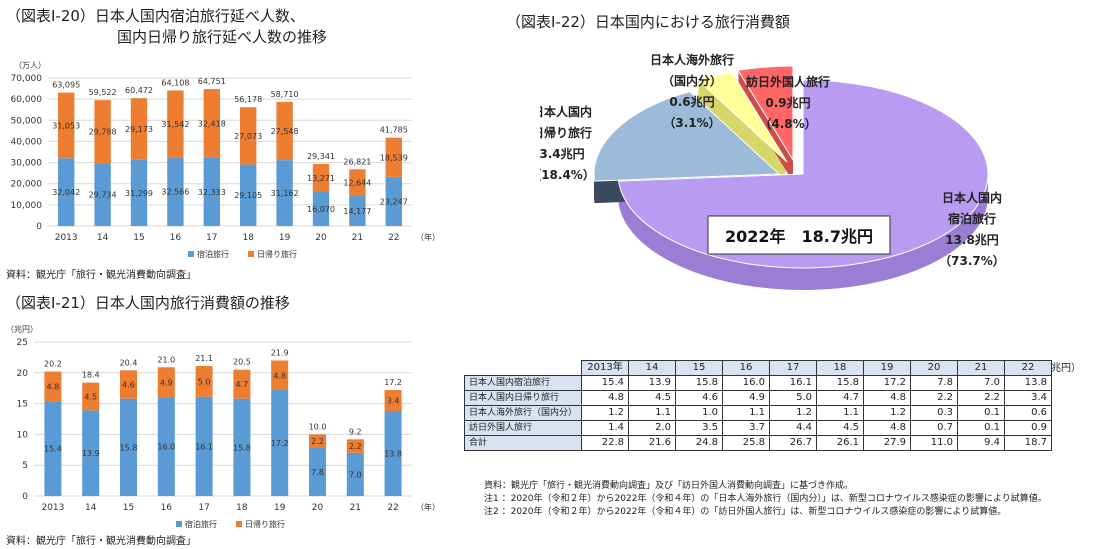 The image size is (1094, 549). Describe the element at coordinates (66, 125) in the screenshot. I see `data-label: 31,053` at that location.